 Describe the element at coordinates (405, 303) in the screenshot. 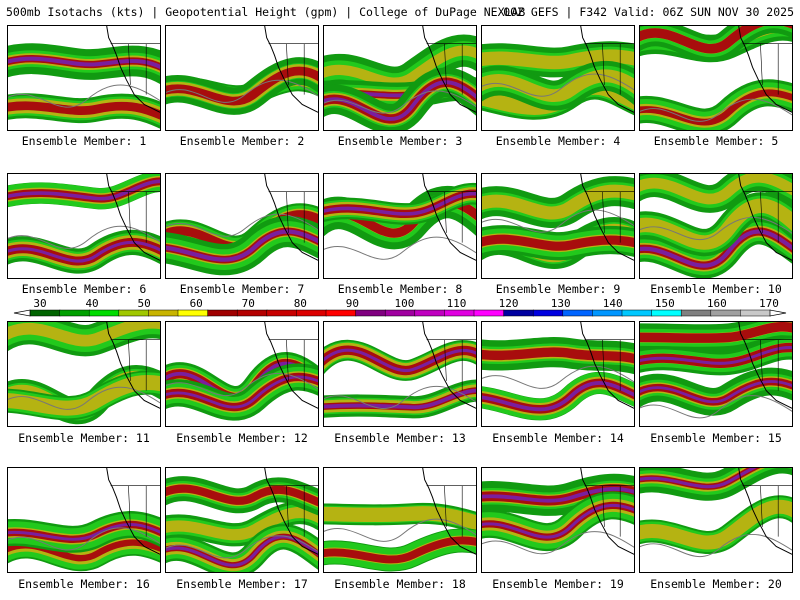

I see `legend-tick-label: 100` at that location.